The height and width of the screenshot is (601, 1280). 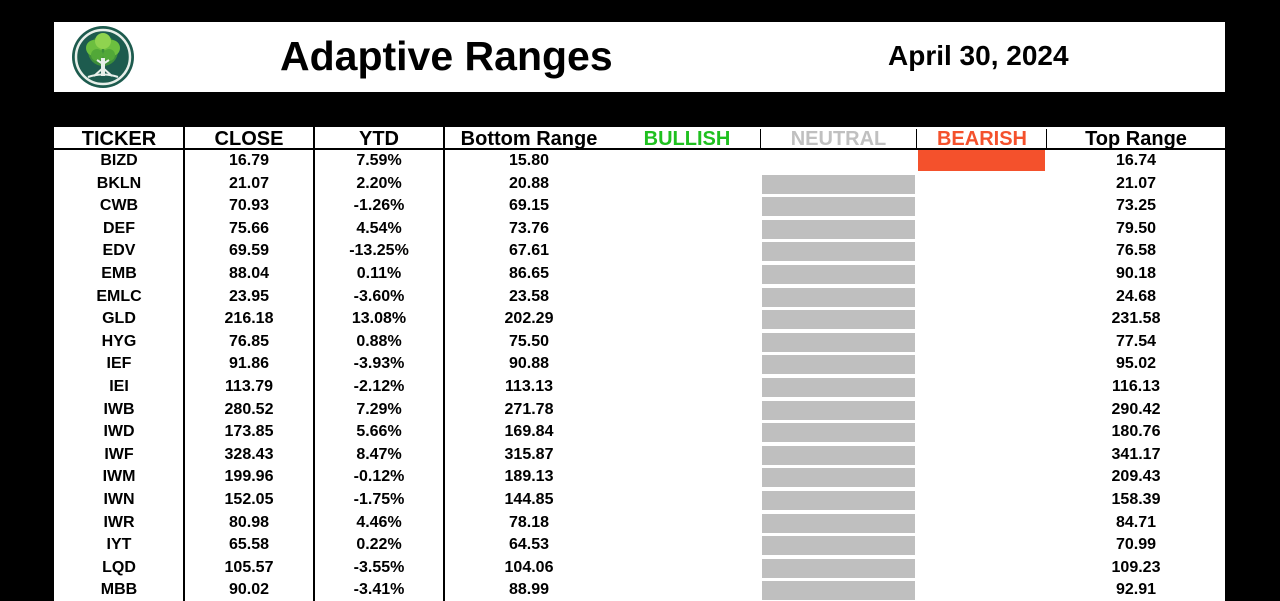 I want to click on cell-top: 109.23, so click(x=1136, y=567).